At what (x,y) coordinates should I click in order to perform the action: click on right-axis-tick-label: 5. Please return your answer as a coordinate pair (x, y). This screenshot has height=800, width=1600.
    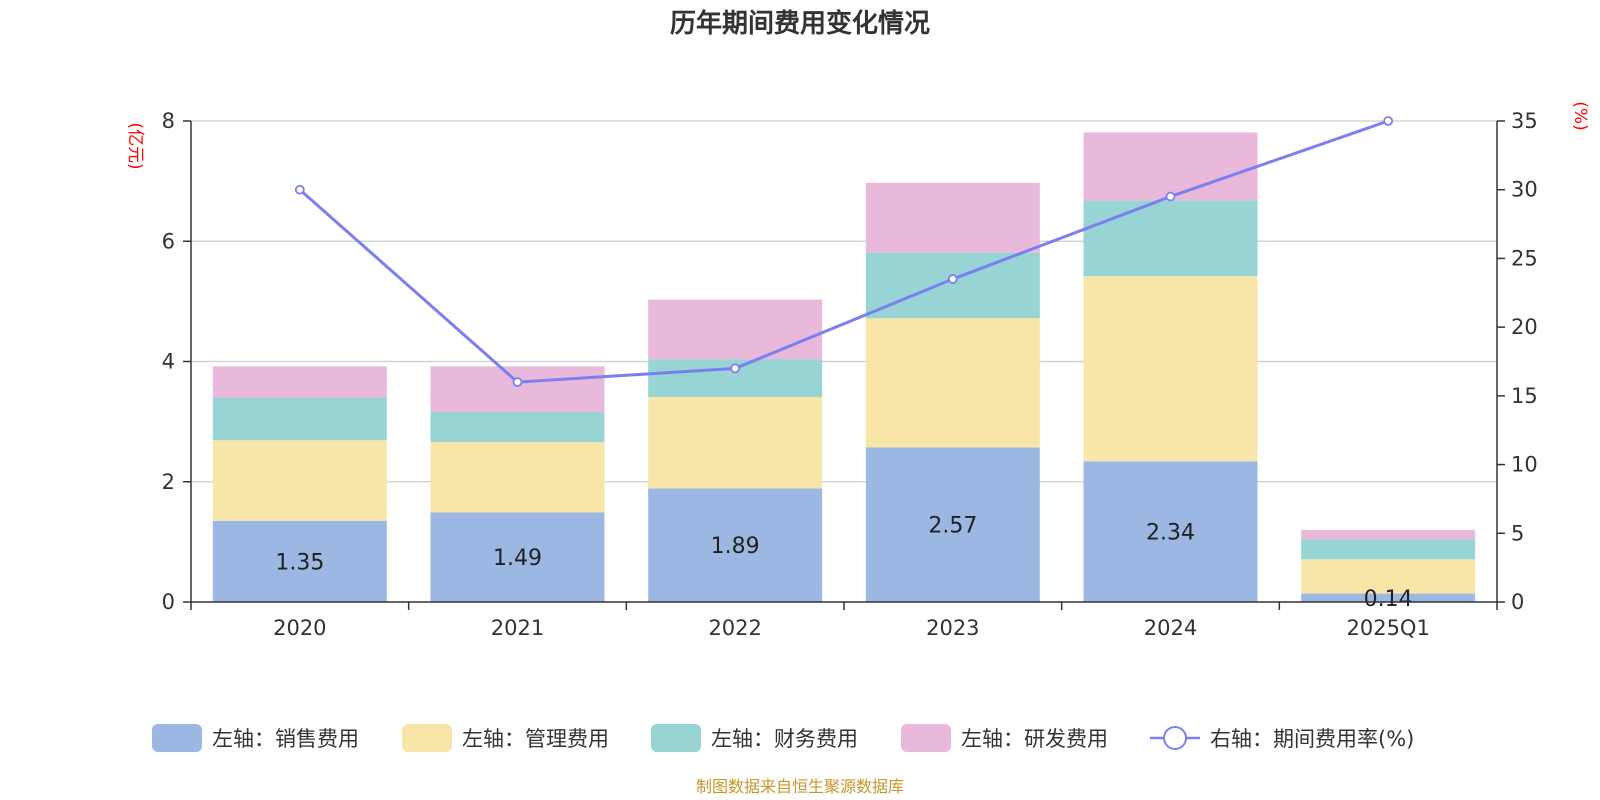
    Looking at the image, I should click on (1517, 533).